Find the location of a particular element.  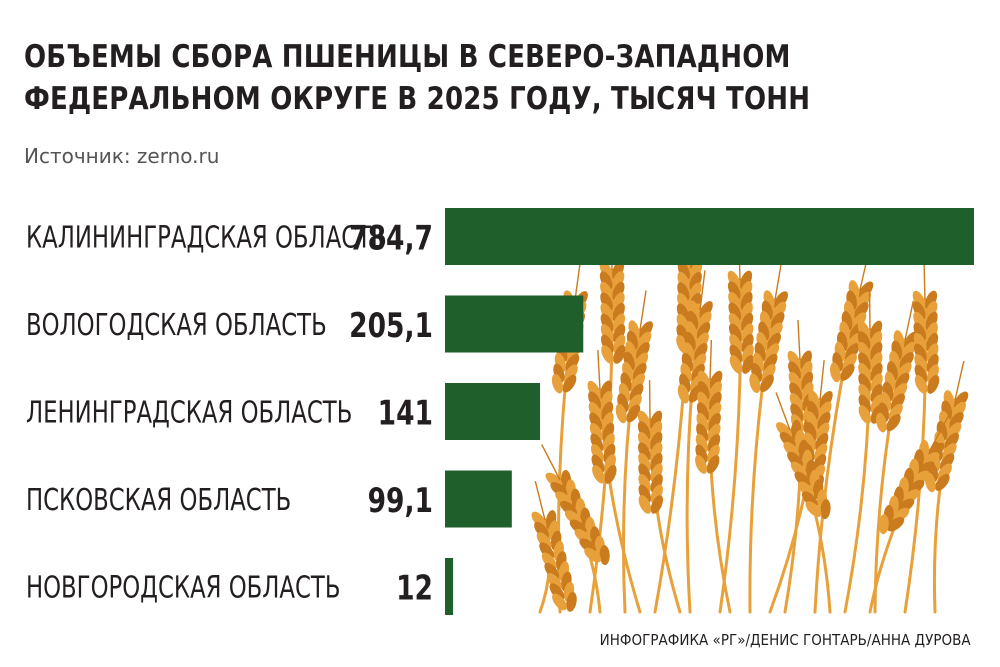

value-label-4: 99,1 is located at coordinates (400, 501).